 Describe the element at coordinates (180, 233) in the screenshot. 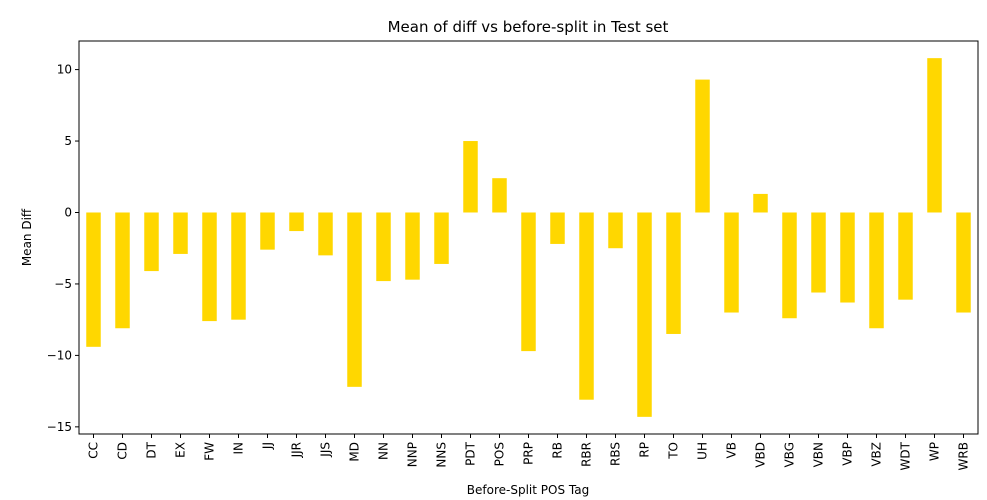

I see `bar-ex` at that location.